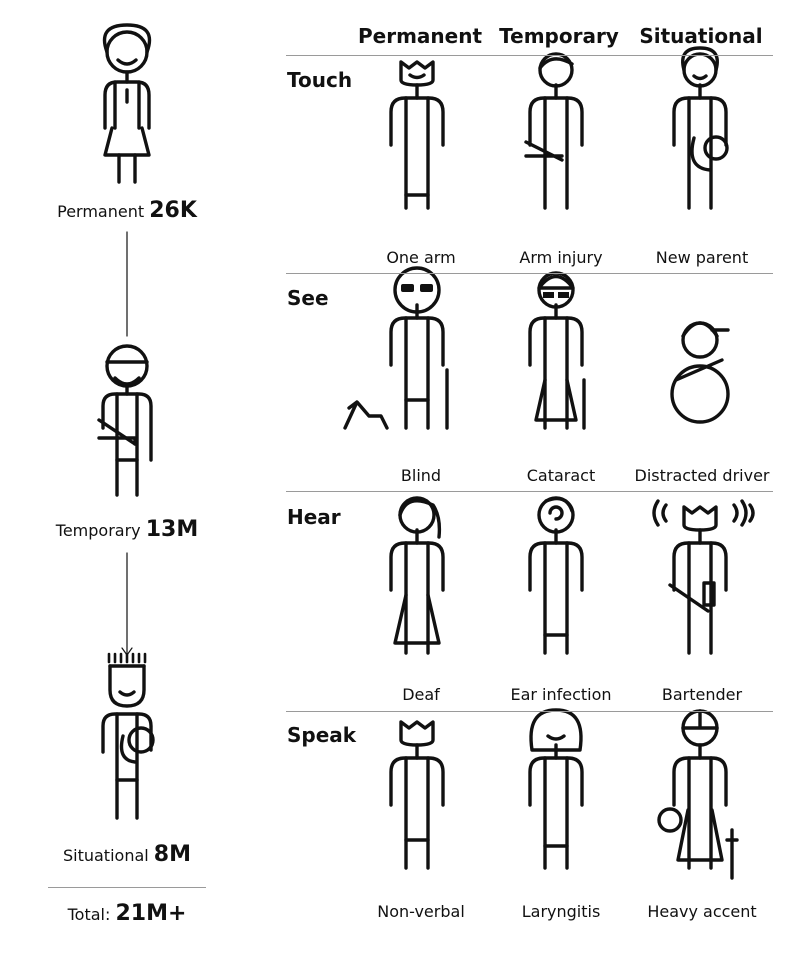 This screenshot has width=800, height=955. I want to click on row-label-speak: Speak, so click(322, 735).